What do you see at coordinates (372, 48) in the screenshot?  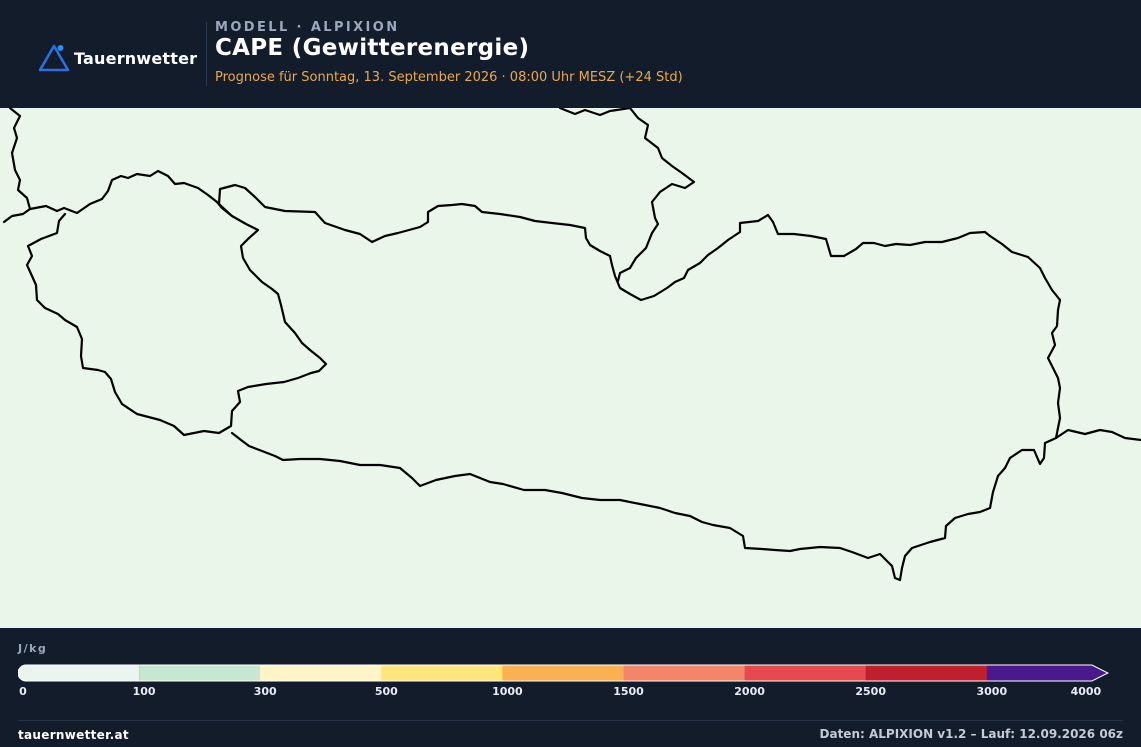 I see `page-title: CAPE (Gewitterenergie)` at bounding box center [372, 48].